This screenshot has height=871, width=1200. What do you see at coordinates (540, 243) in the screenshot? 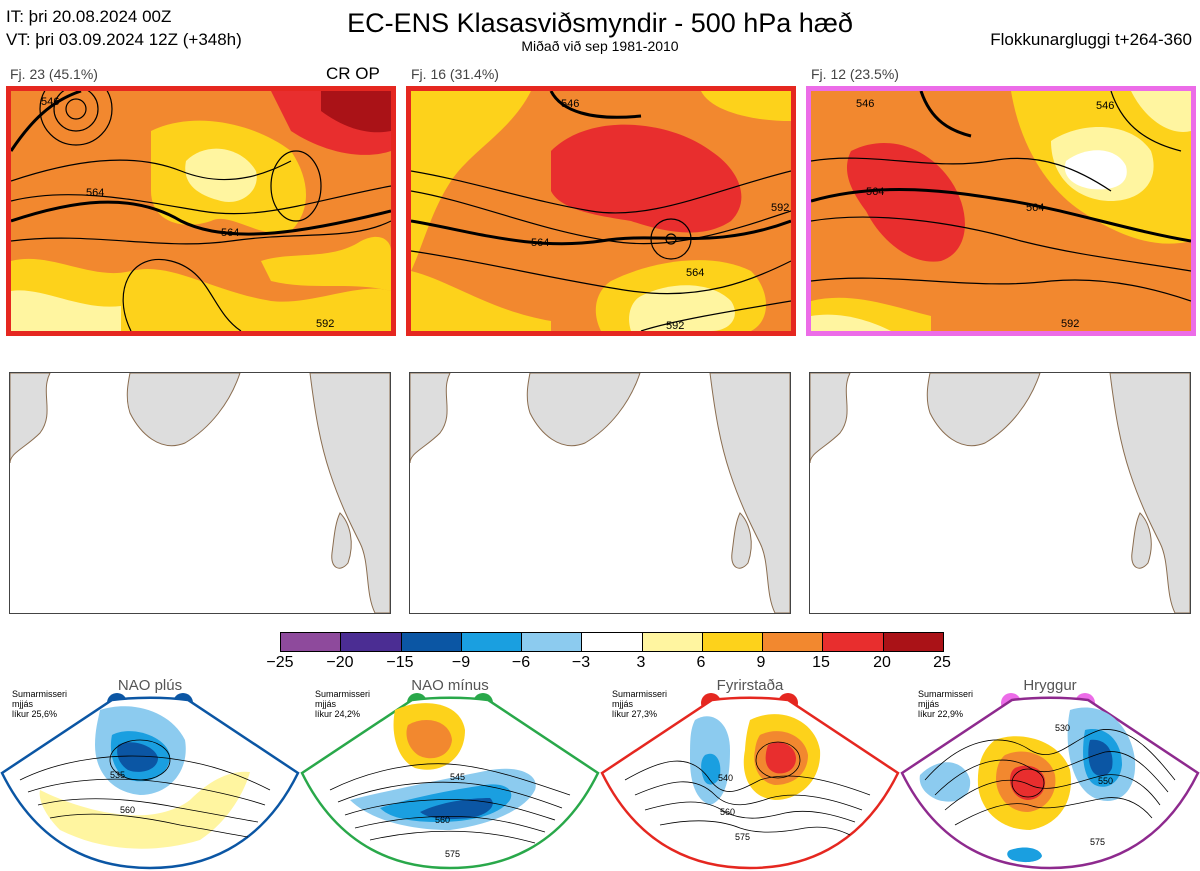
I see `cluster-2-contour-2: 564` at bounding box center [540, 243].